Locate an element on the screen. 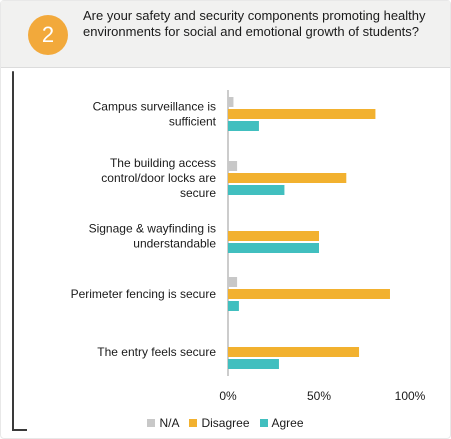 This screenshot has height=439, width=451. legend-item: Agree is located at coordinates (281, 423).